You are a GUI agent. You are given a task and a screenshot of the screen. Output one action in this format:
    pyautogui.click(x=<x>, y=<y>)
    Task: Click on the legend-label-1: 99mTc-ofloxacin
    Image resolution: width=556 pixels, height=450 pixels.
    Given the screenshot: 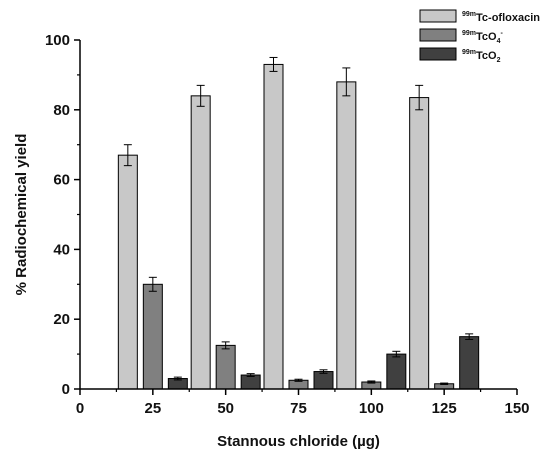 What is the action you would take?
    pyautogui.click(x=501, y=17)
    